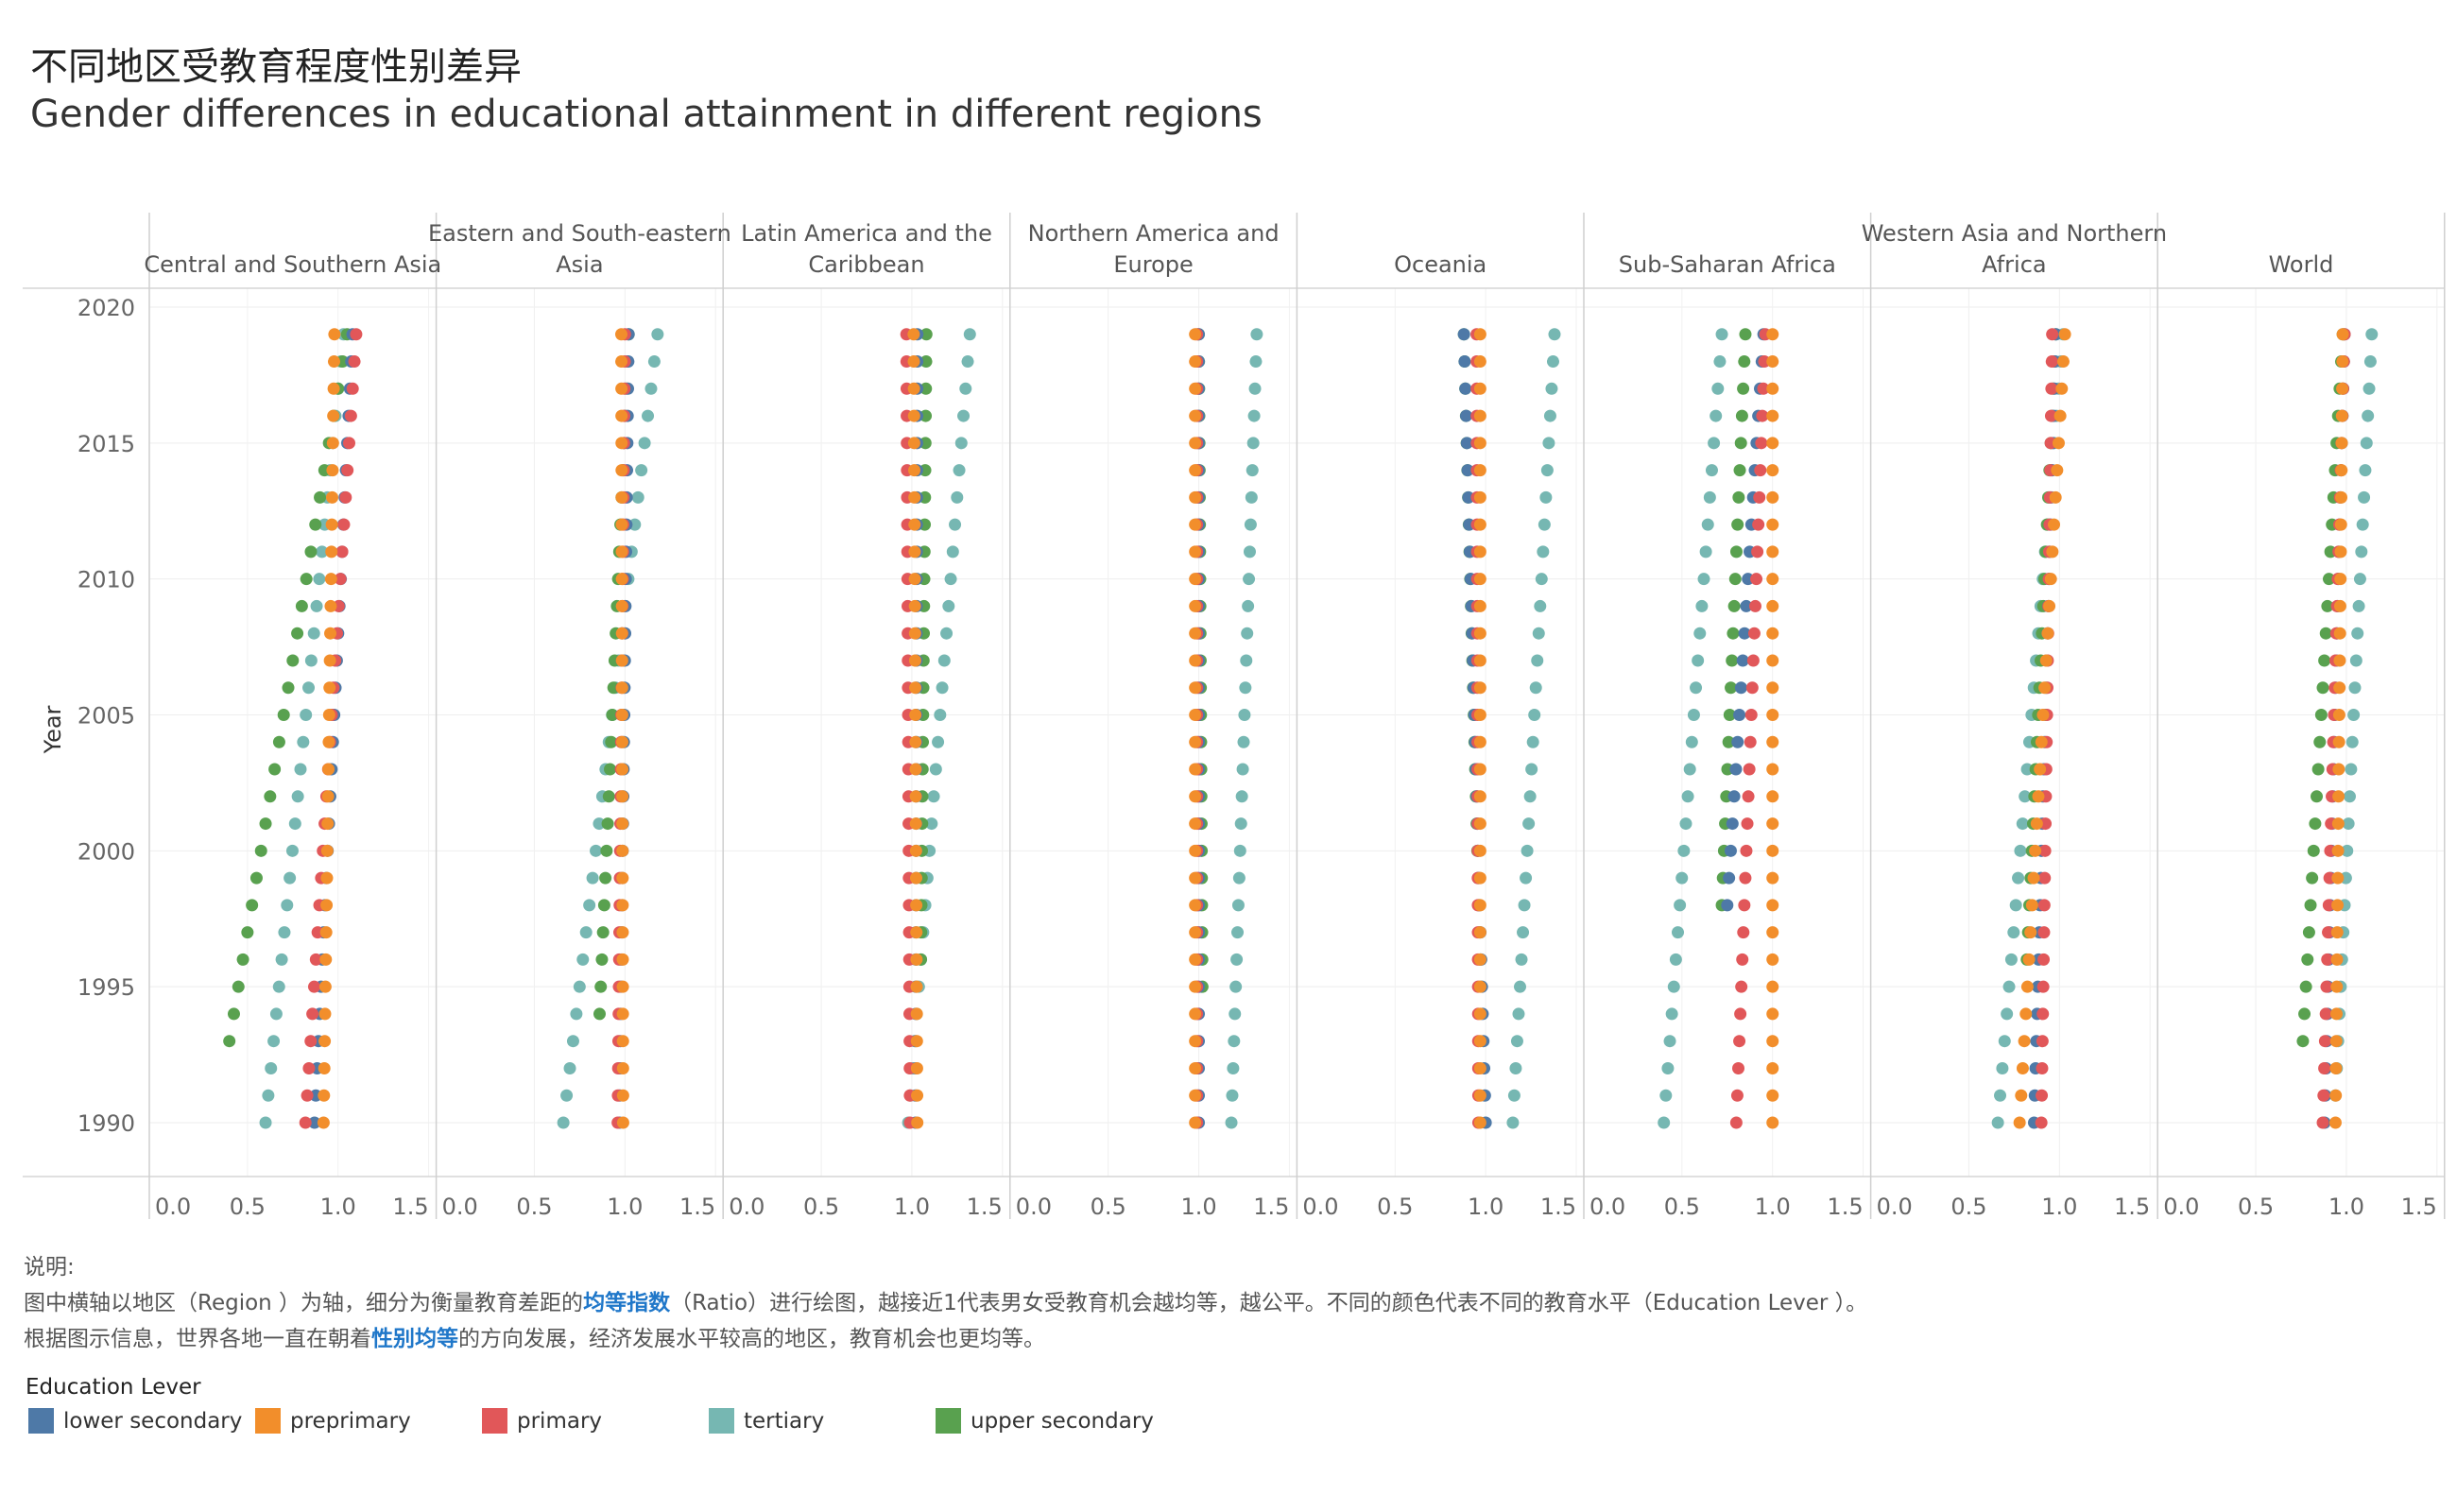 The height and width of the screenshot is (1512, 2457). Describe the element at coordinates (304, 1303) in the screenshot. I see `notes-line-1-prefix: 图中横轴以地区（Region ）为轴，细分为衡量教育差距的` at that location.